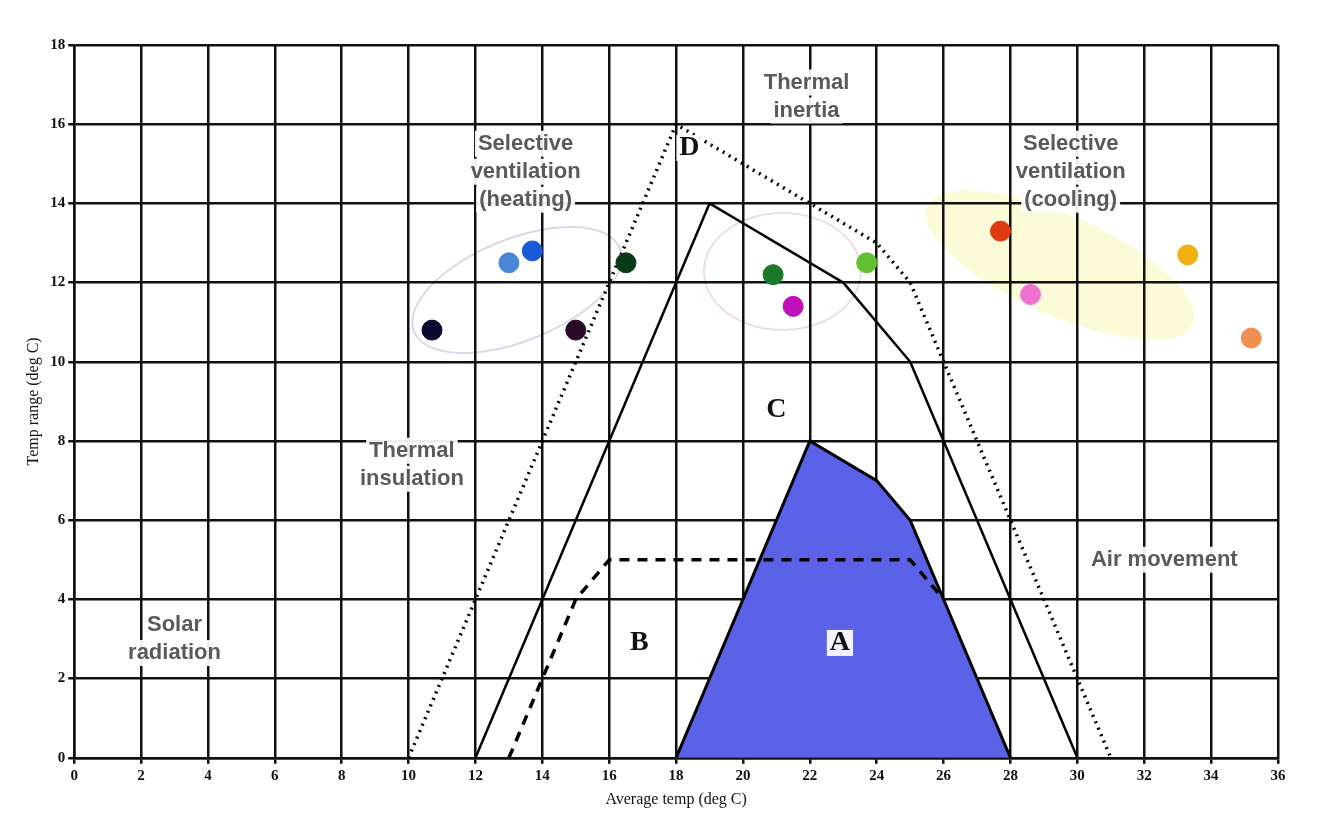 This screenshot has height=819, width=1318. I want to click on y-tick-label: 8, so click(61, 439).